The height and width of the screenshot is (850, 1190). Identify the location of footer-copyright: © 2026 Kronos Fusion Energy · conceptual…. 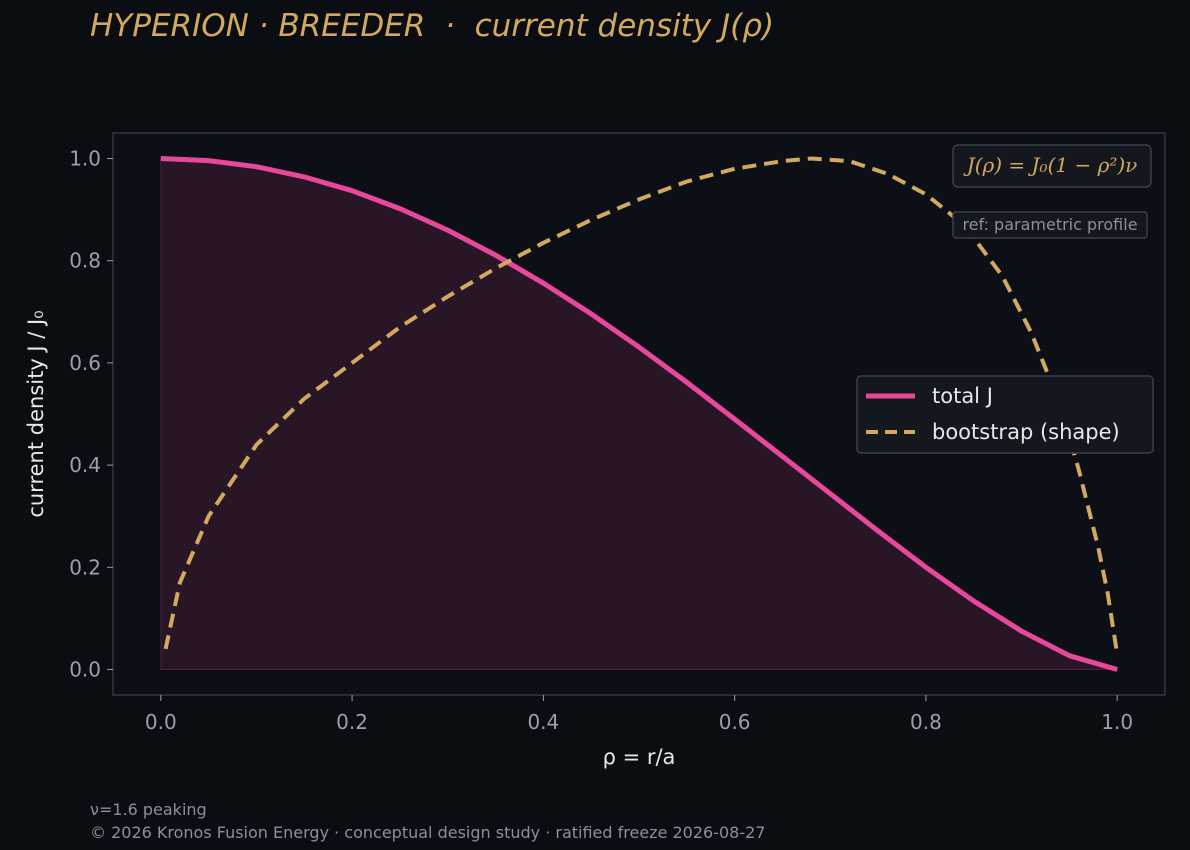
(428, 832).